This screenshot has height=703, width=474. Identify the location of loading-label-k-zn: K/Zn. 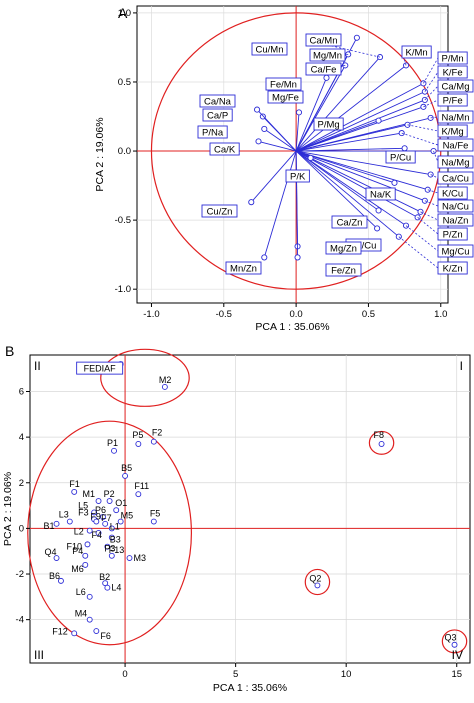
(453, 268).